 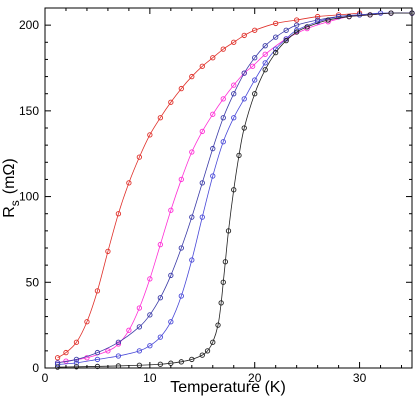 What do you see at coordinates (35, 368) in the screenshot?
I see `y-tick-label: 0` at bounding box center [35, 368].